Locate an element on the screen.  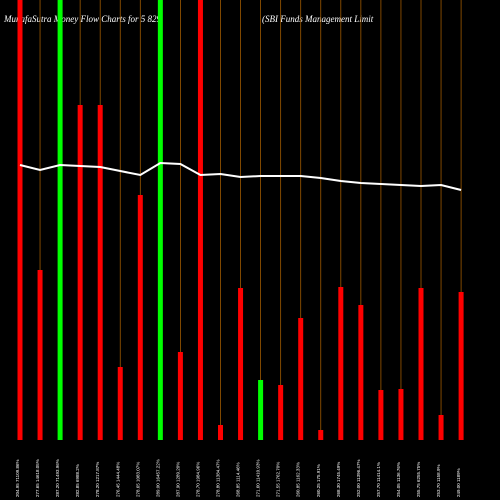
x-tick-label: 204.95 71109.86% is located at coordinates (17, 478).